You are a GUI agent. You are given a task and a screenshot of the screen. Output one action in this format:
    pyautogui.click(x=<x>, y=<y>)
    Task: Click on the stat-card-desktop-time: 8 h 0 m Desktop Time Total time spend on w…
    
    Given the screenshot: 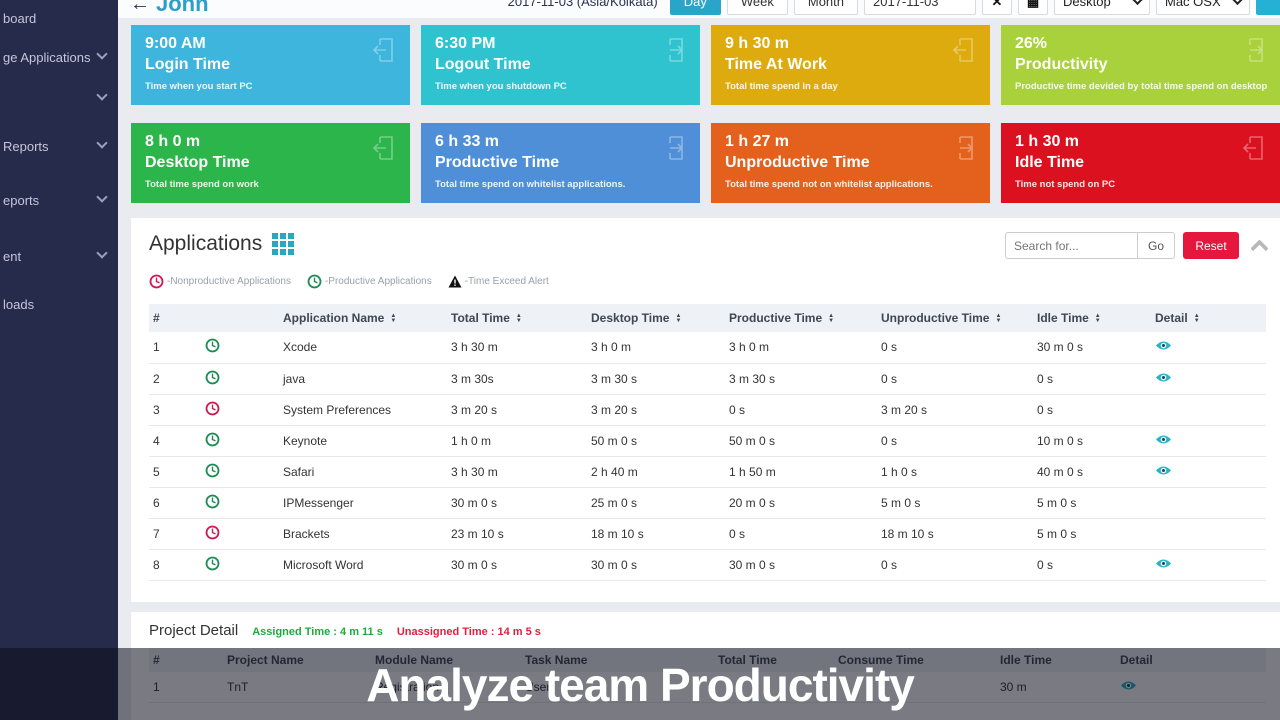 What is the action you would take?
    pyautogui.click(x=270, y=163)
    